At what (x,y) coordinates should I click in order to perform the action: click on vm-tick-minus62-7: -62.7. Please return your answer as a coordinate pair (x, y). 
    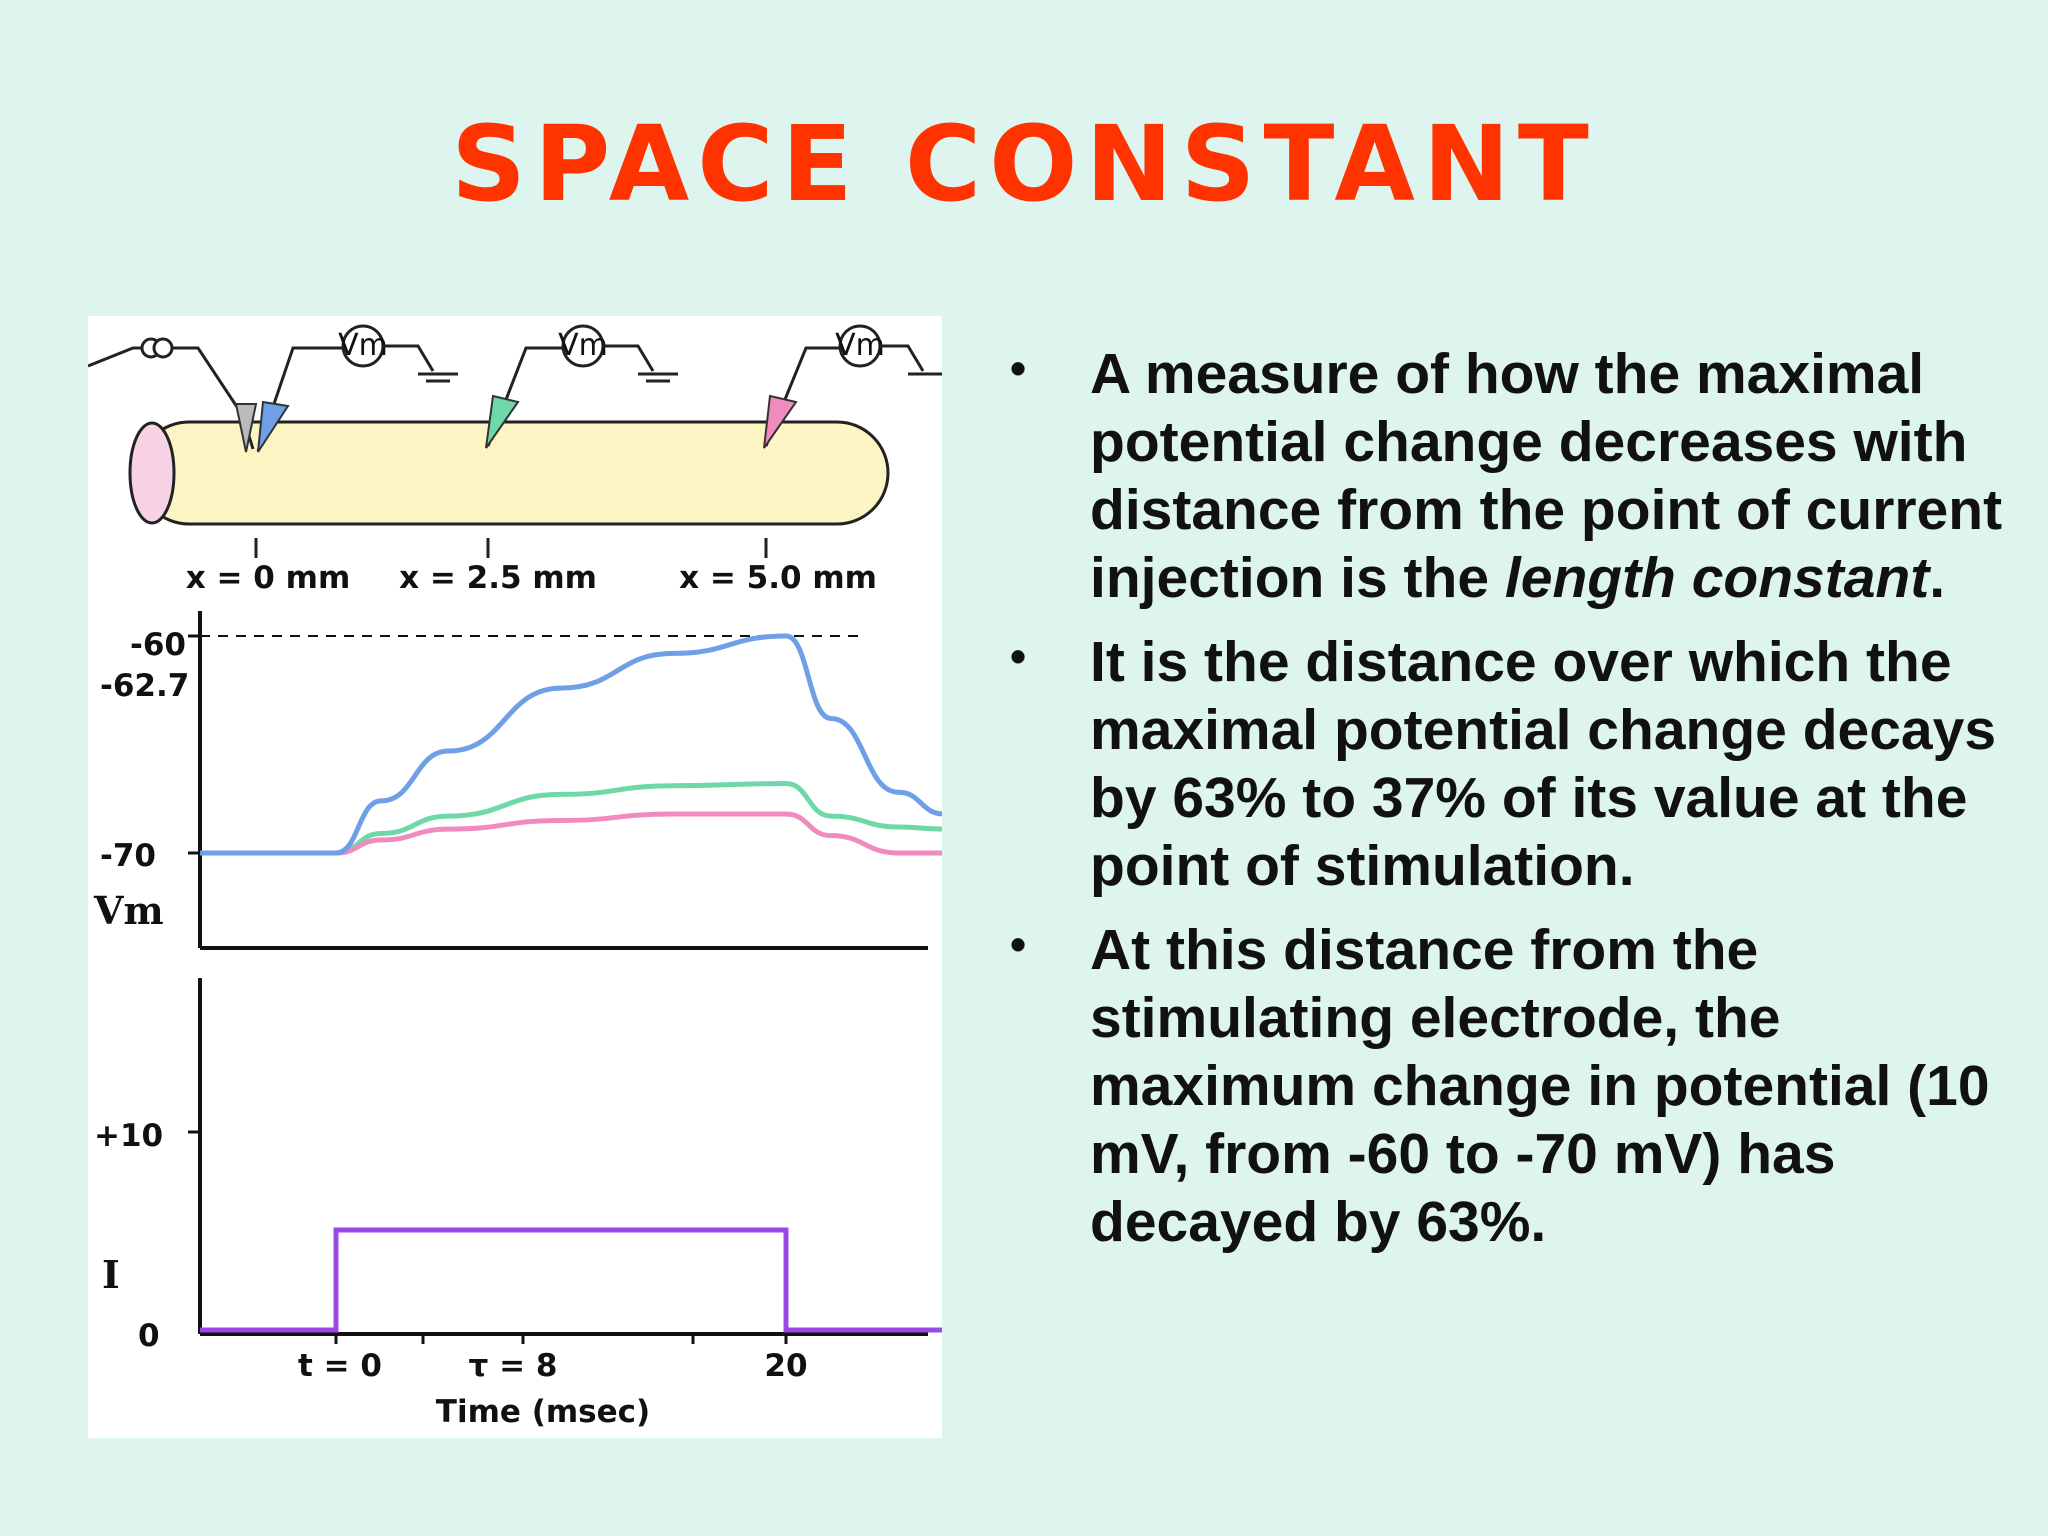
    Looking at the image, I should click on (144, 686).